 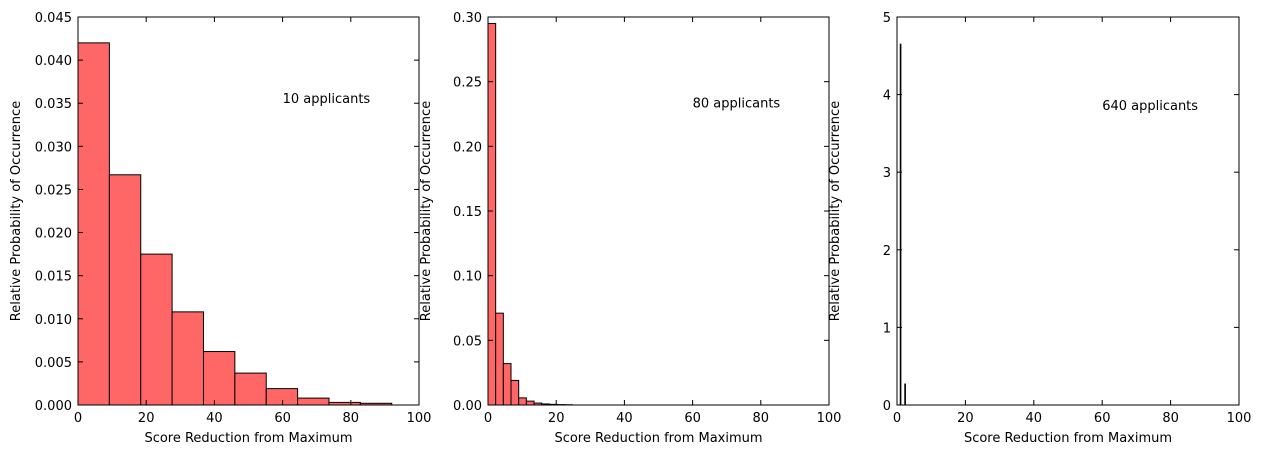 I want to click on x-tick-label-80-80: 80, so click(x=761, y=418).